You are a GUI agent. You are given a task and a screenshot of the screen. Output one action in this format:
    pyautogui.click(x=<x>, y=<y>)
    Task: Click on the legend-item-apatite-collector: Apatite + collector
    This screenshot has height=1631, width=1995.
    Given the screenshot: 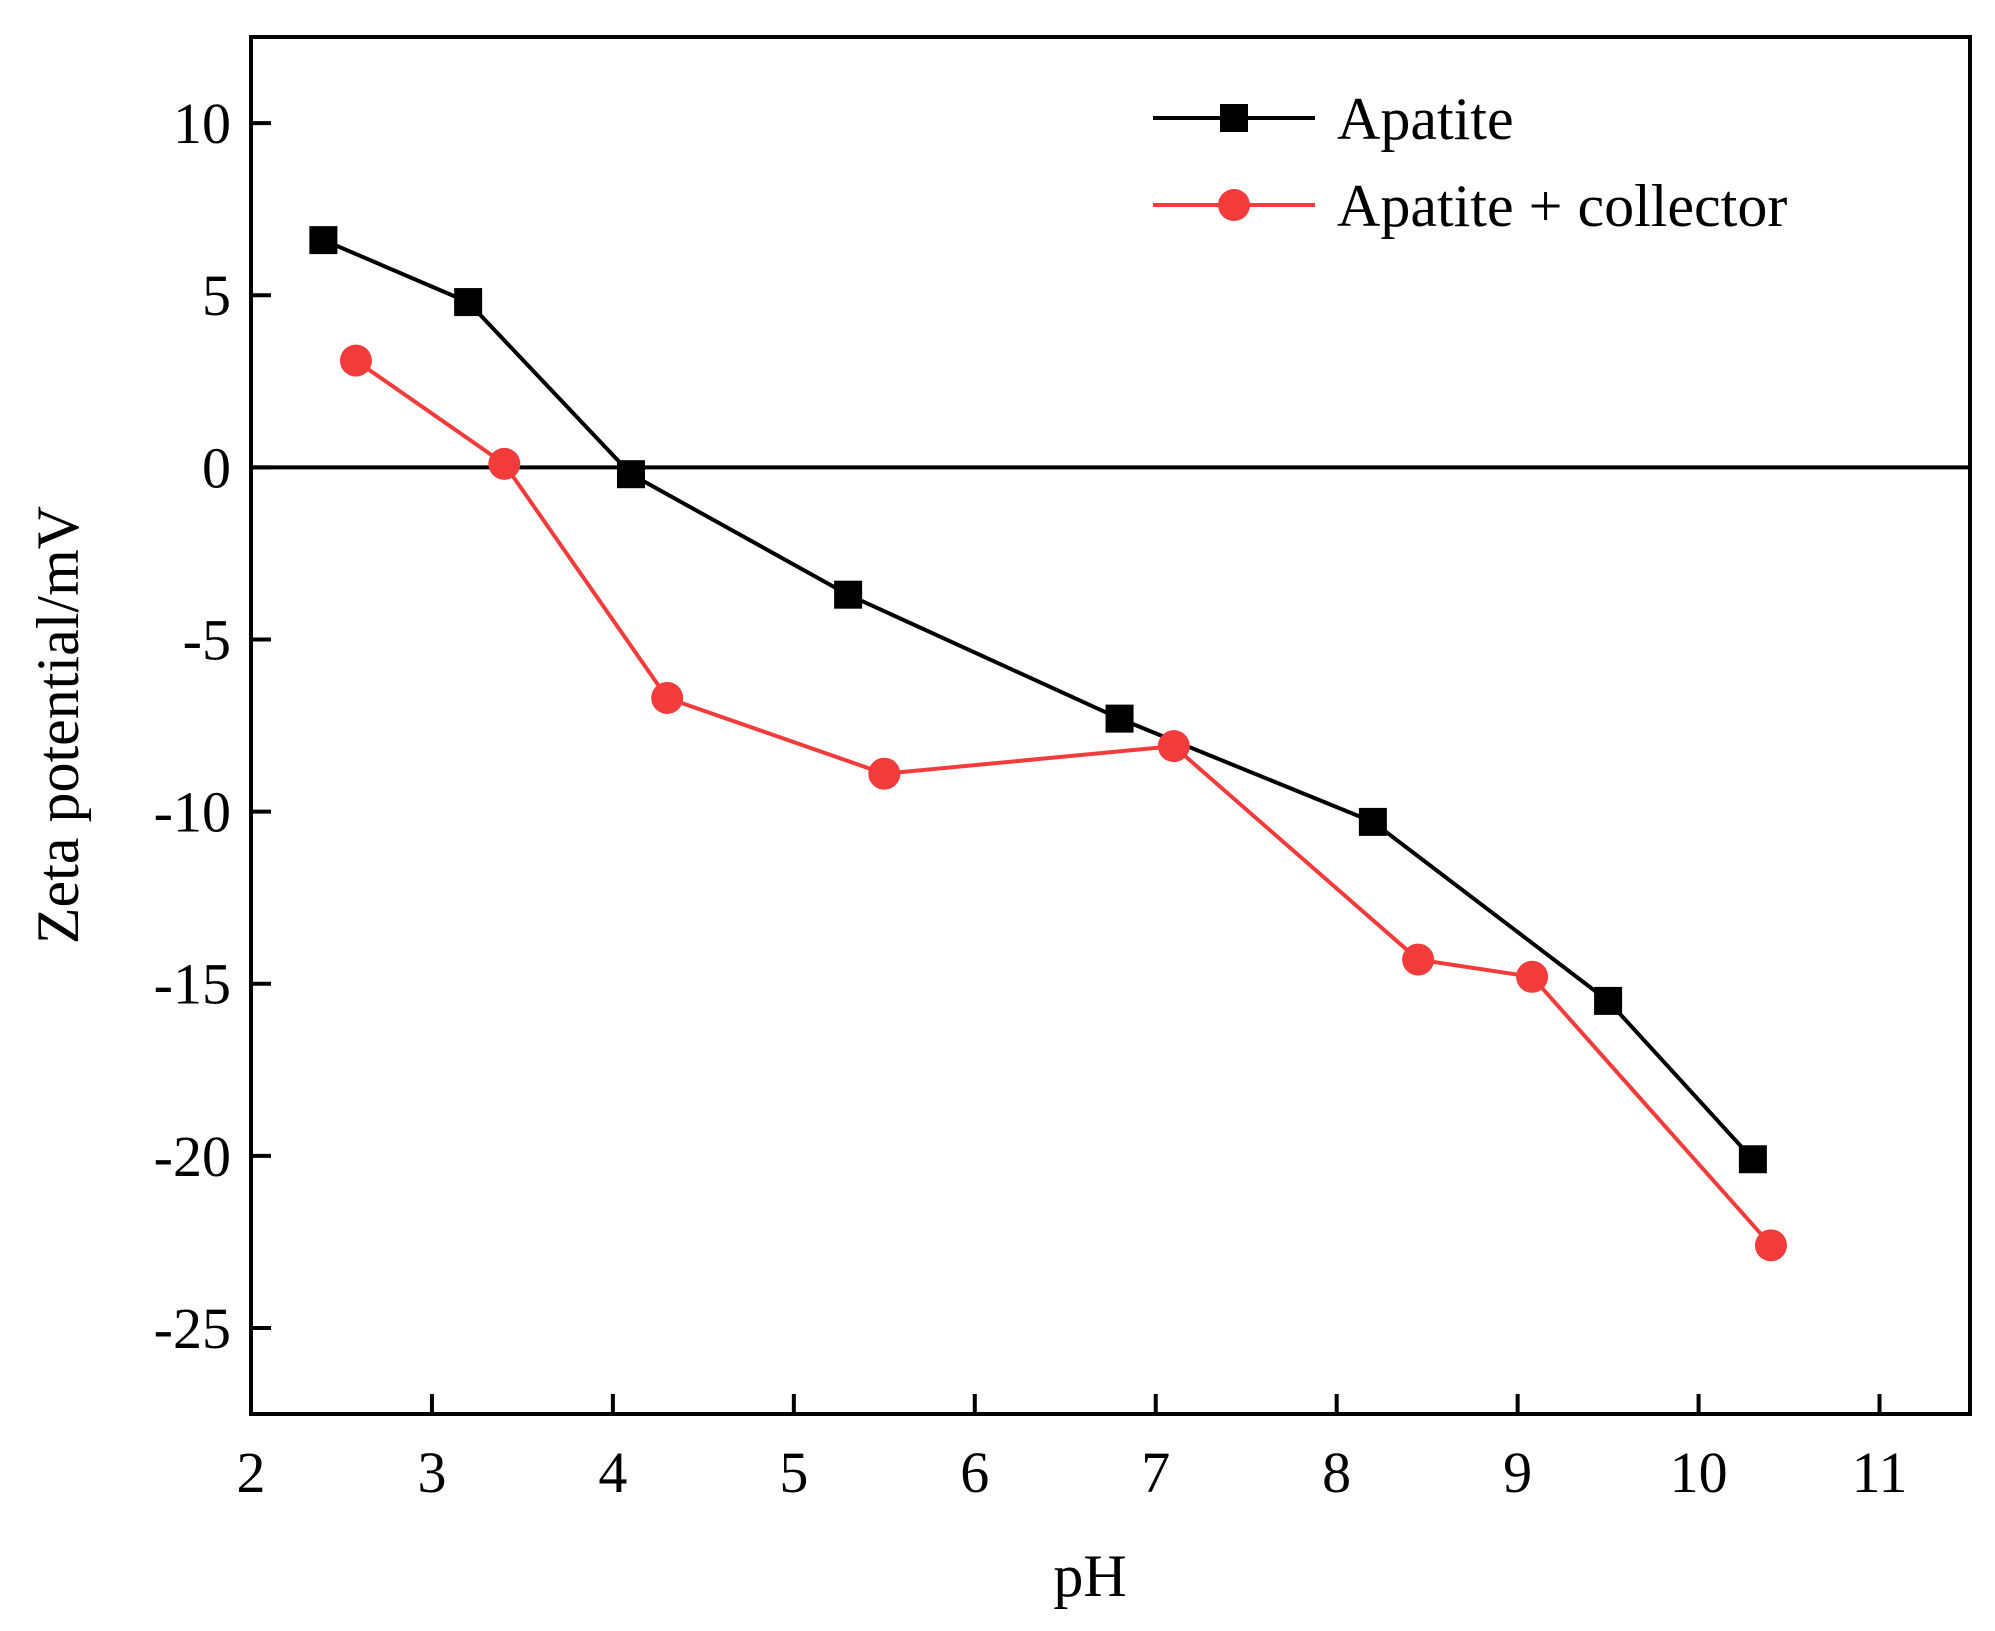 What is the action you would take?
    pyautogui.click(x=1470, y=206)
    